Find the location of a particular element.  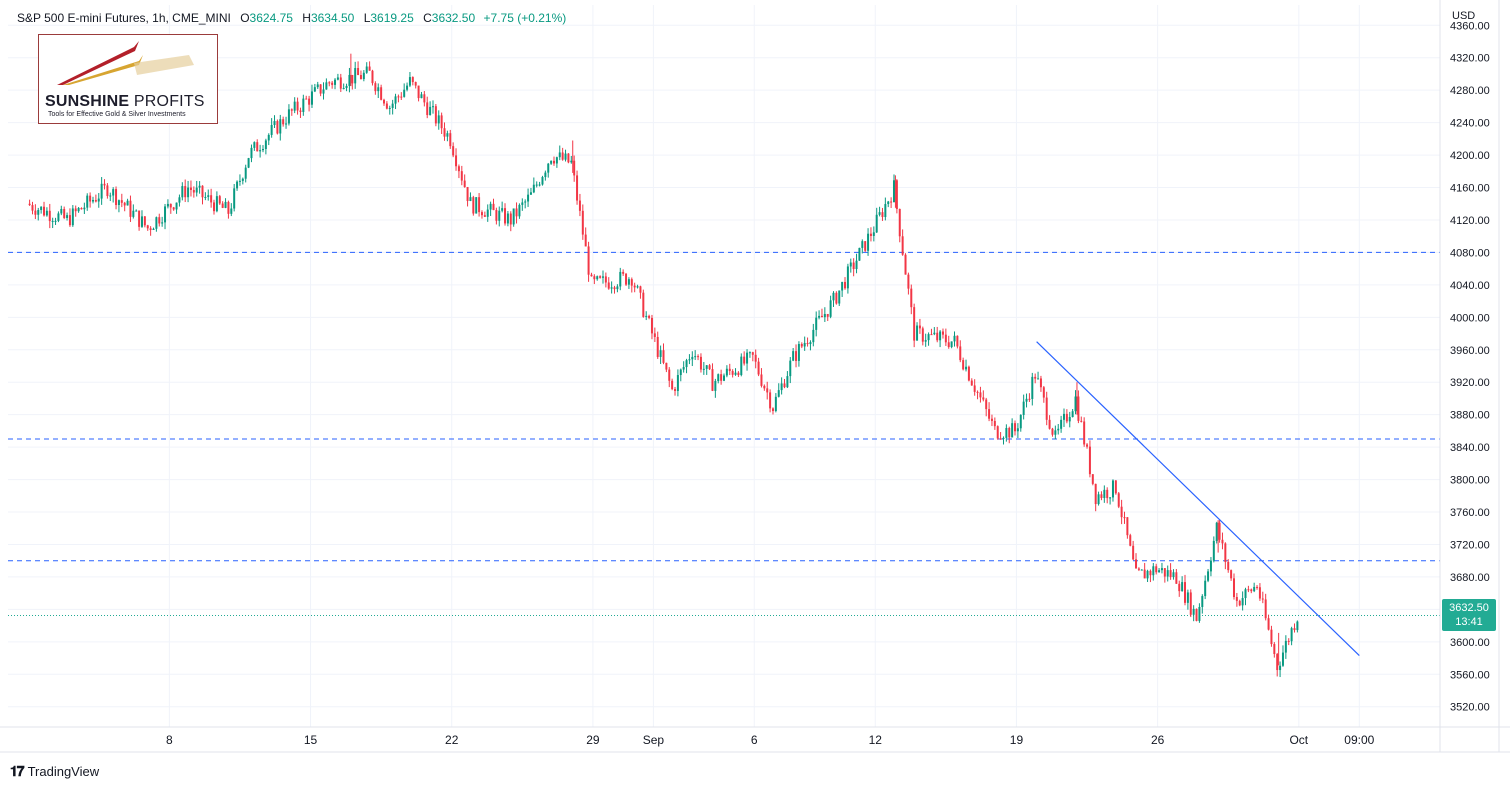

last-price-tag: 3632.50 13:41 is located at coordinates (1469, 615).